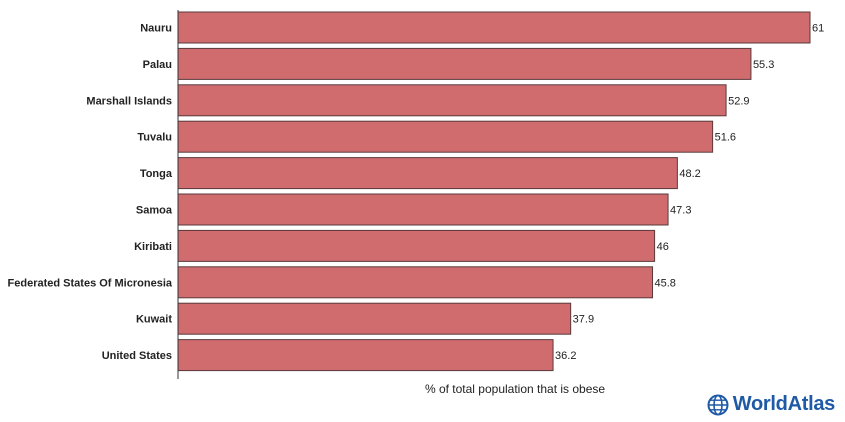  What do you see at coordinates (718, 404) in the screenshot?
I see `globe-icon` at bounding box center [718, 404].